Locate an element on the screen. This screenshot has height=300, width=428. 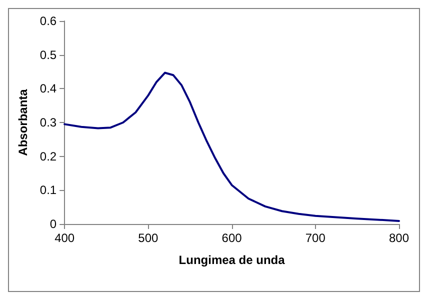
x-tick-label: 700 is located at coordinates (315, 238).